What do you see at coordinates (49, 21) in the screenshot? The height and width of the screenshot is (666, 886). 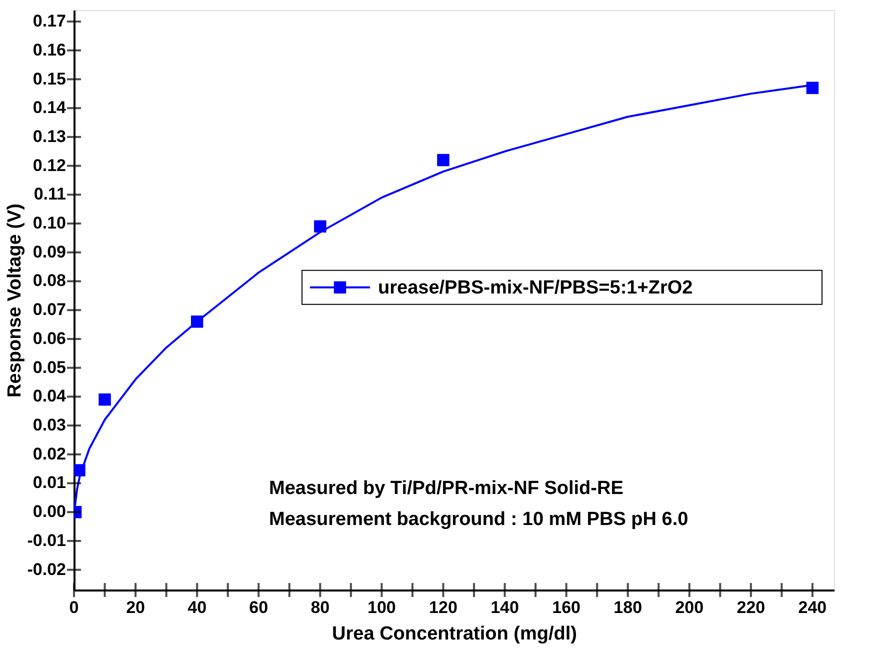 I see `y-tick-label: 0.17` at bounding box center [49, 21].